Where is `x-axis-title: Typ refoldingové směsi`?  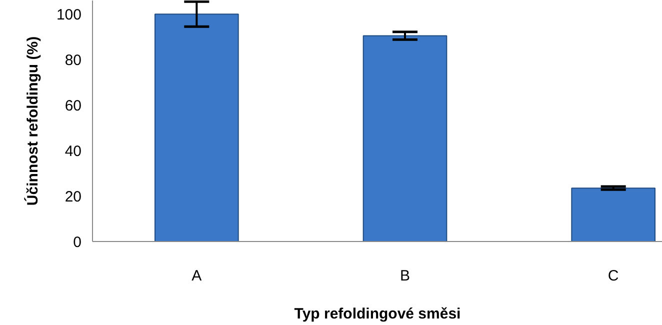 x-axis-title: Typ refoldingové směsi is located at coordinates (377, 314).